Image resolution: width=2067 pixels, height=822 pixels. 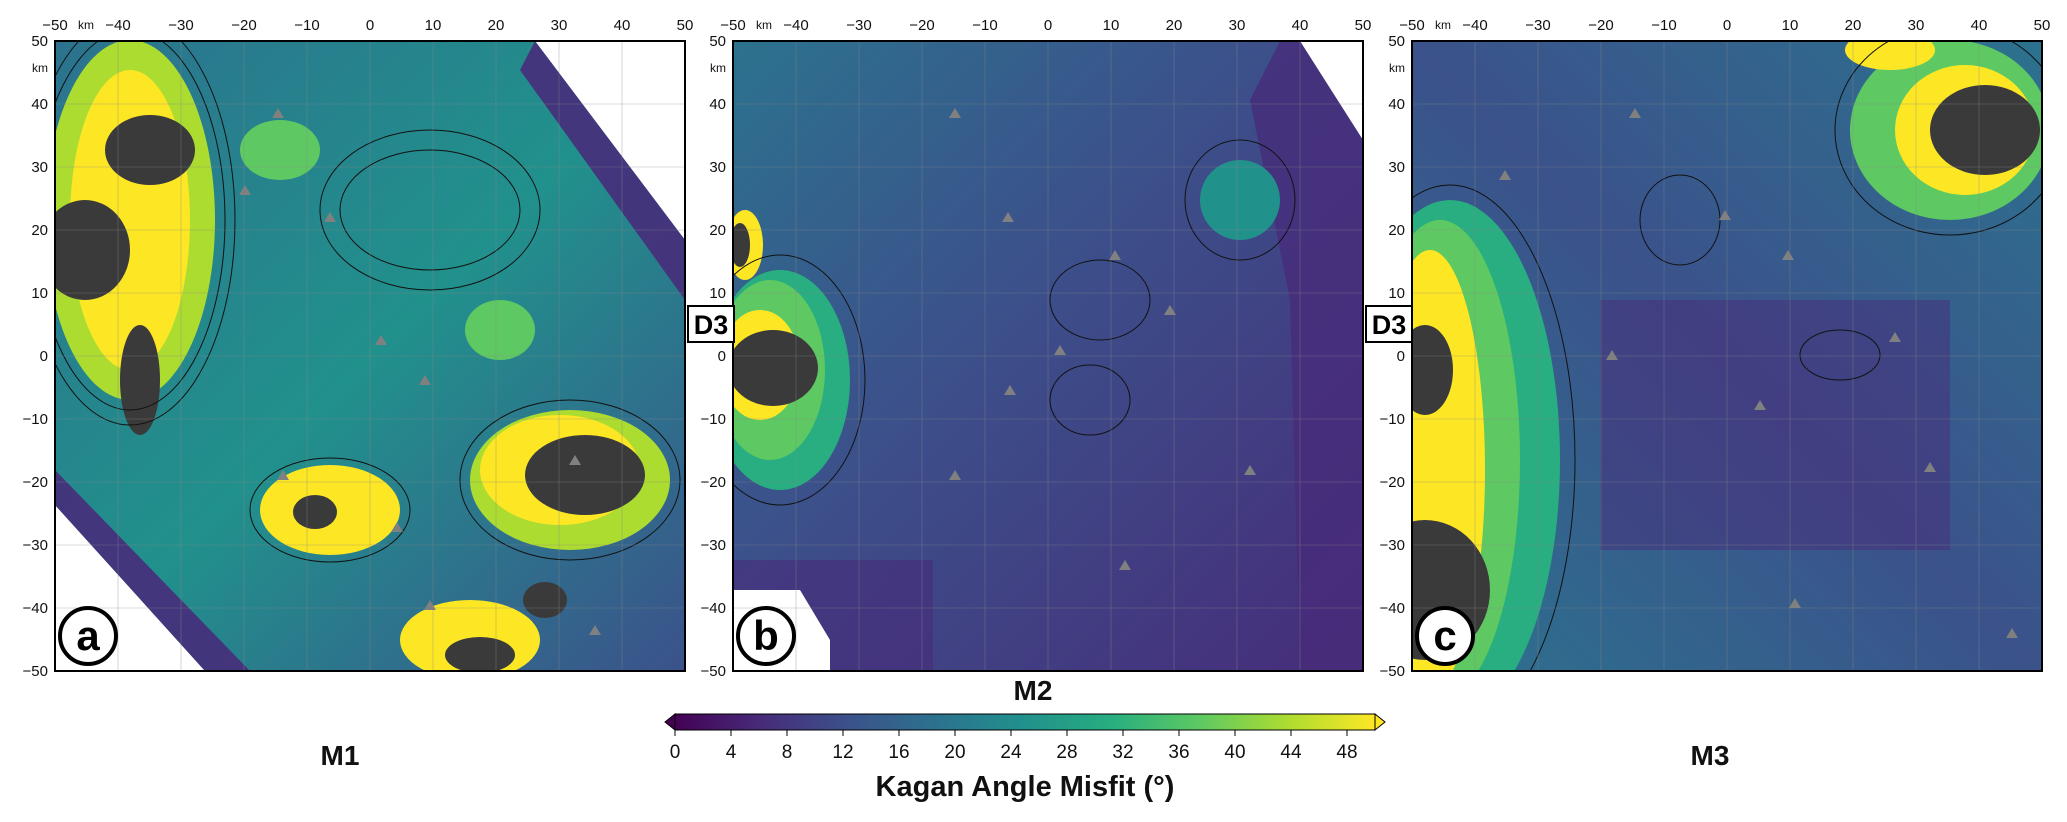 I want to click on panel-c-model-label: M3, so click(x=1710, y=755).